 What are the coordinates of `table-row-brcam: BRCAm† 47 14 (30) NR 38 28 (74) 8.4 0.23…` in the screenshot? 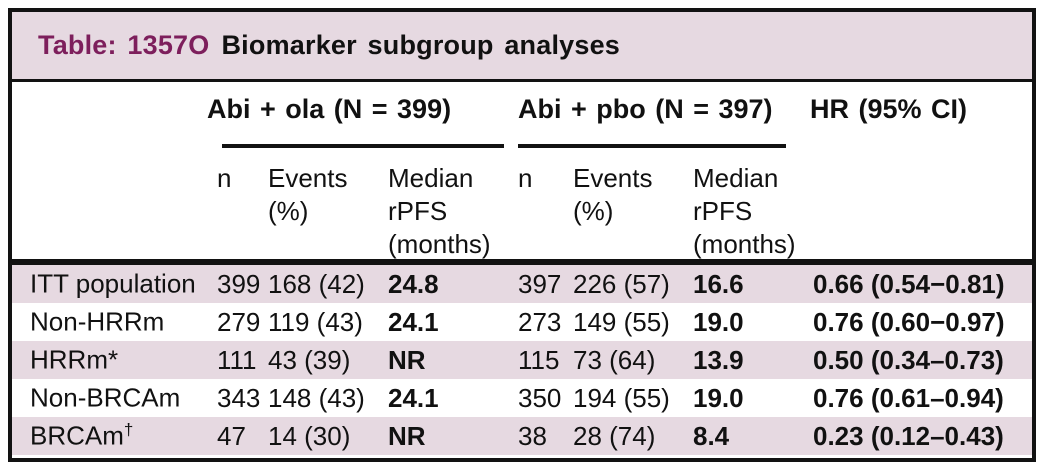 It's located at (522, 436).